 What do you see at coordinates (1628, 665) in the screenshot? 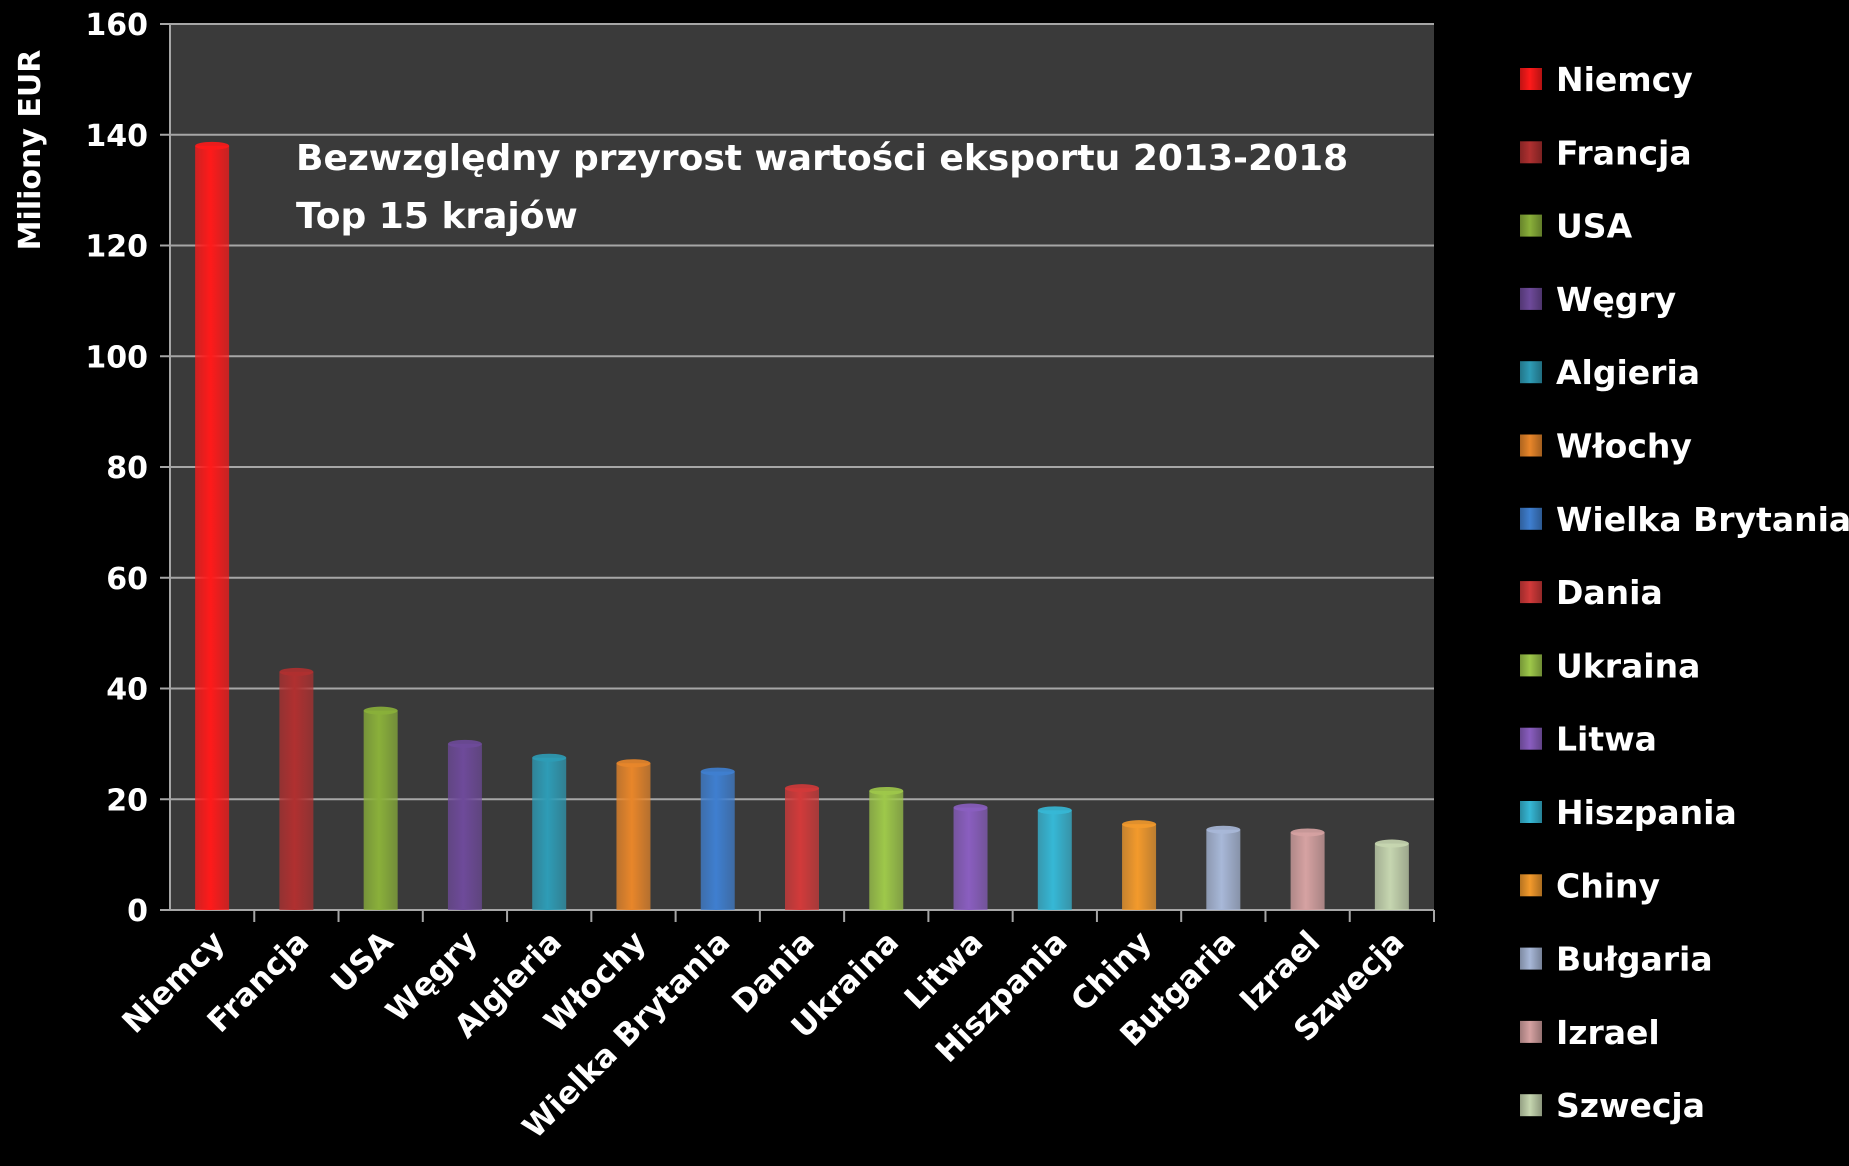
I see `legend-label: Ukraina` at bounding box center [1628, 665].